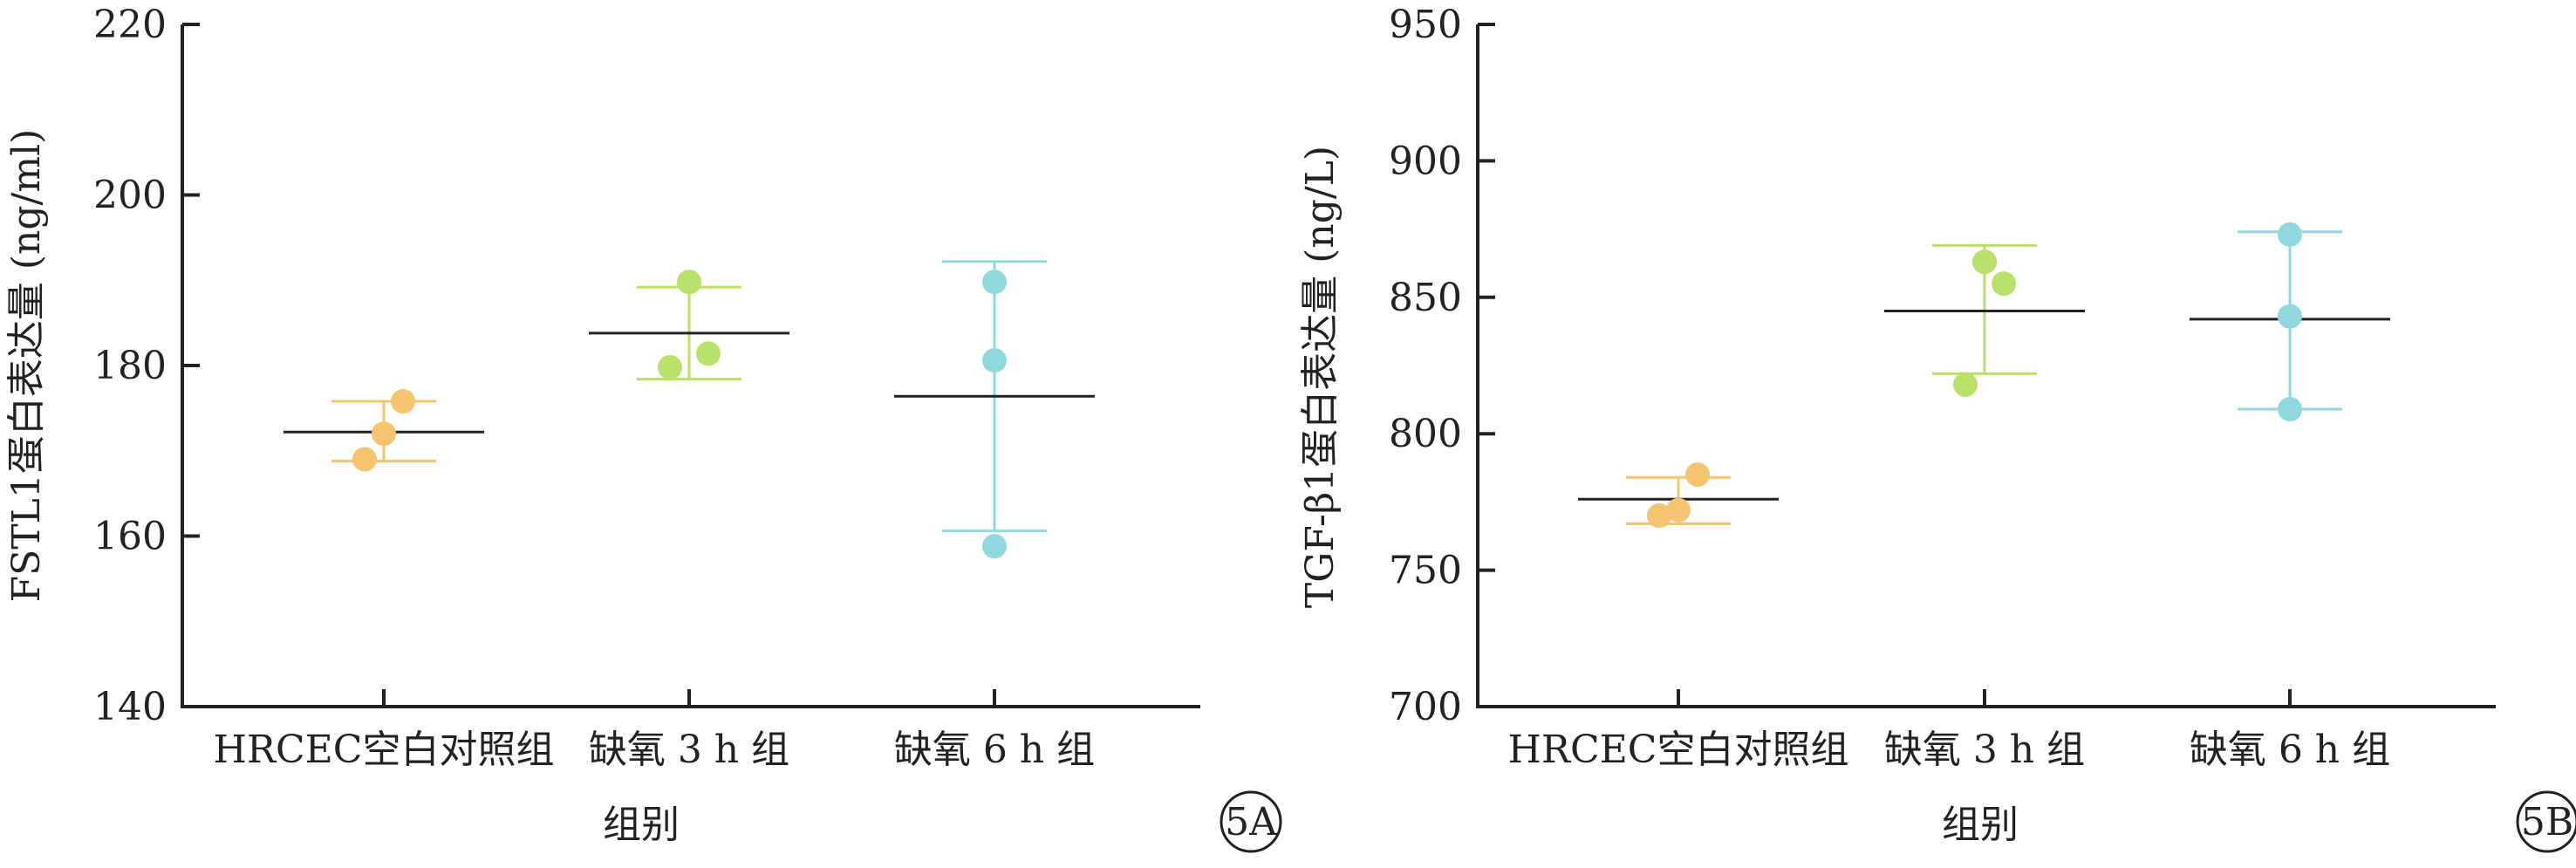 This screenshot has width=2576, height=868. I want to click on y-tick-label: 800, so click(1425, 434).